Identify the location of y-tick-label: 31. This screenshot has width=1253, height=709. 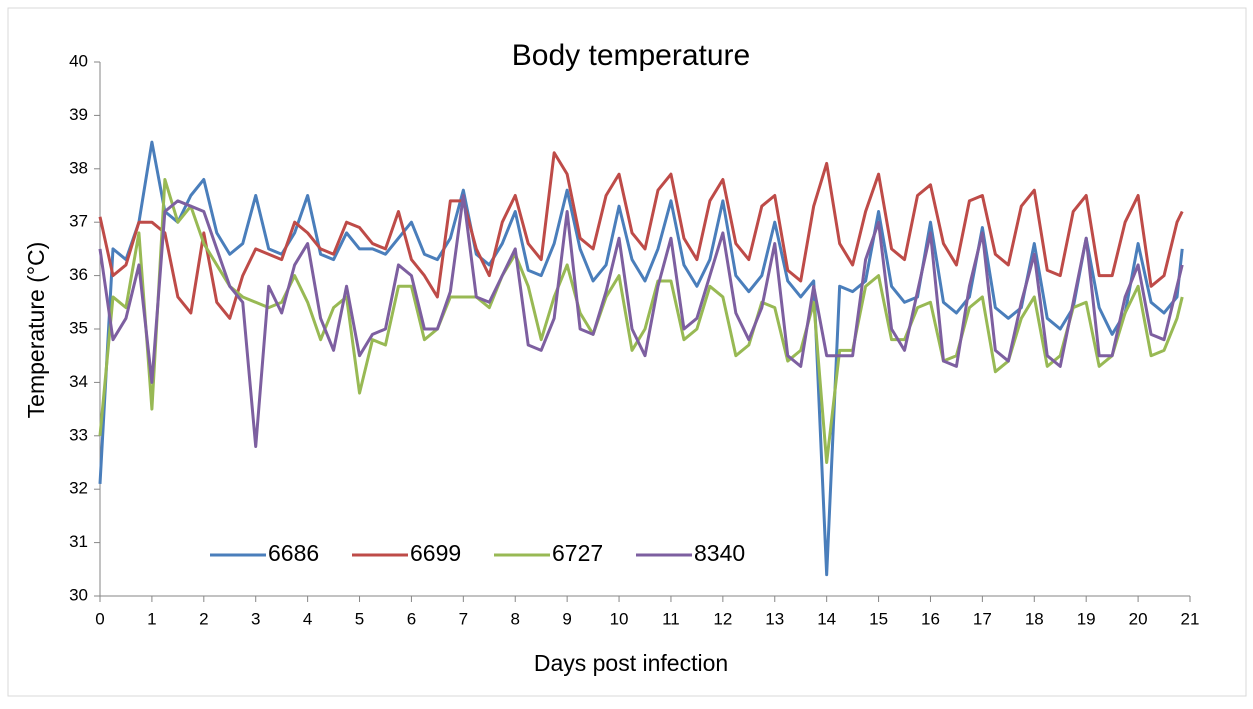
(78, 541).